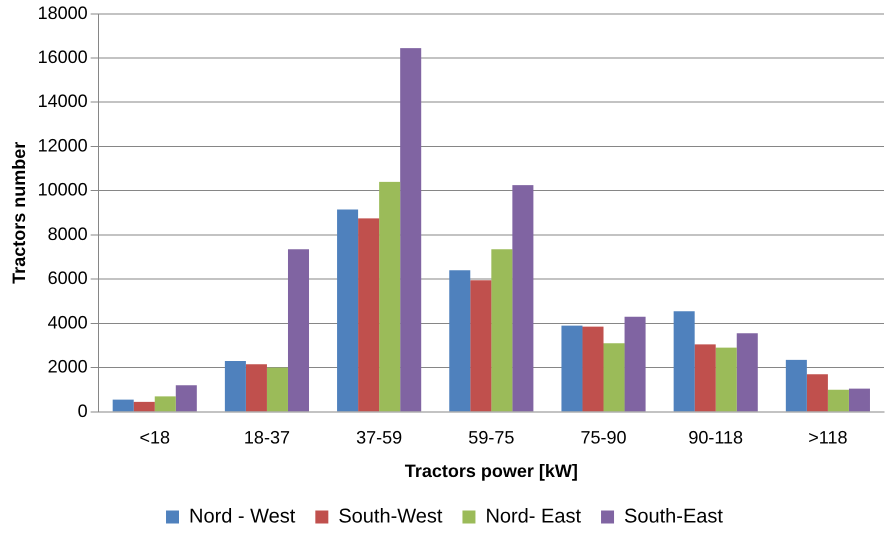 The image size is (894, 542). Describe the element at coordinates (68, 366) in the screenshot. I see `y-tick-label: 2000` at that location.